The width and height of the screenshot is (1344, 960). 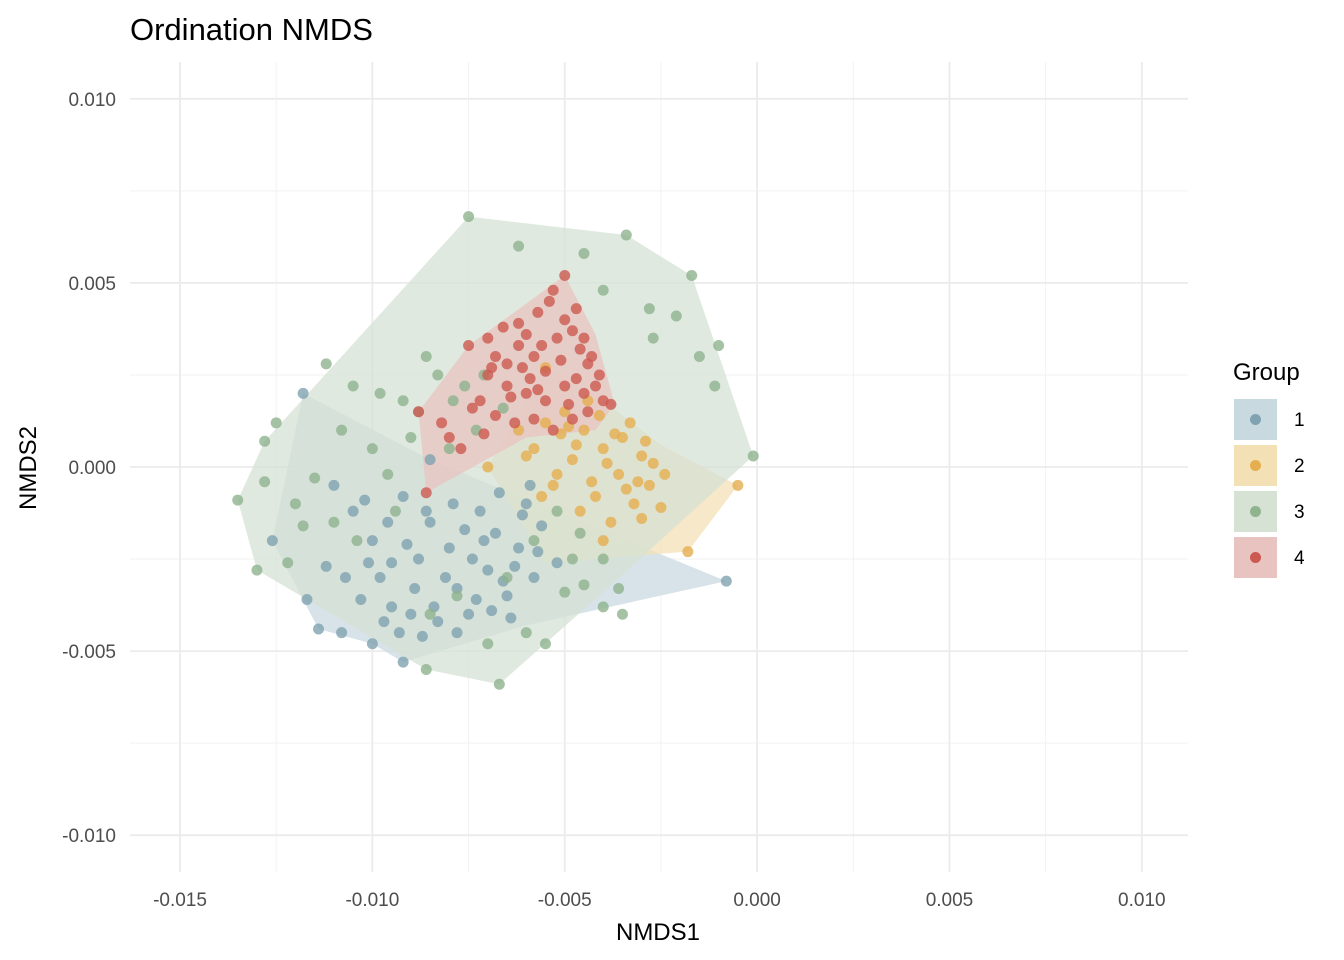 I want to click on x-tick-label: 0.000, so click(x=757, y=900).